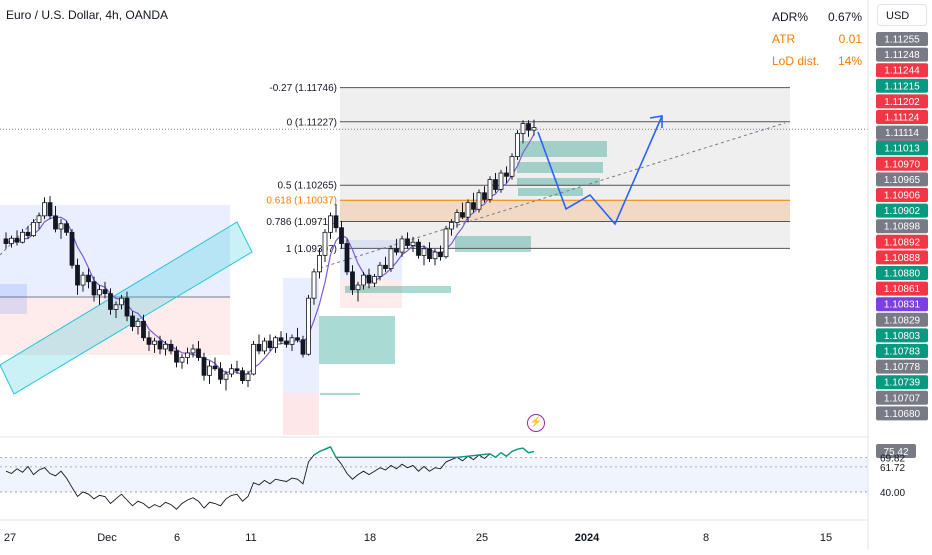 The height and width of the screenshot is (555, 932). I want to click on price-label-text: 1.10803, so click(902, 336).